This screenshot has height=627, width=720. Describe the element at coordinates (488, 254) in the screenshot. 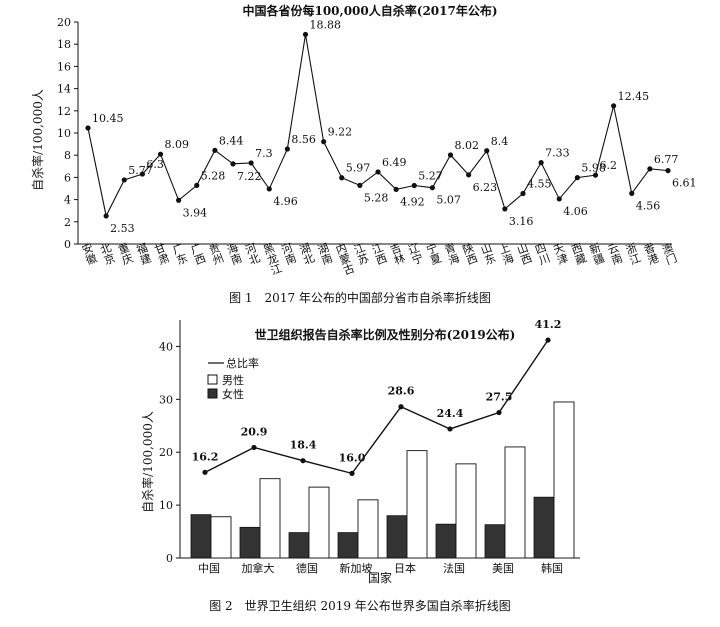

I see `chart1-x-tick-label: 山东` at that location.